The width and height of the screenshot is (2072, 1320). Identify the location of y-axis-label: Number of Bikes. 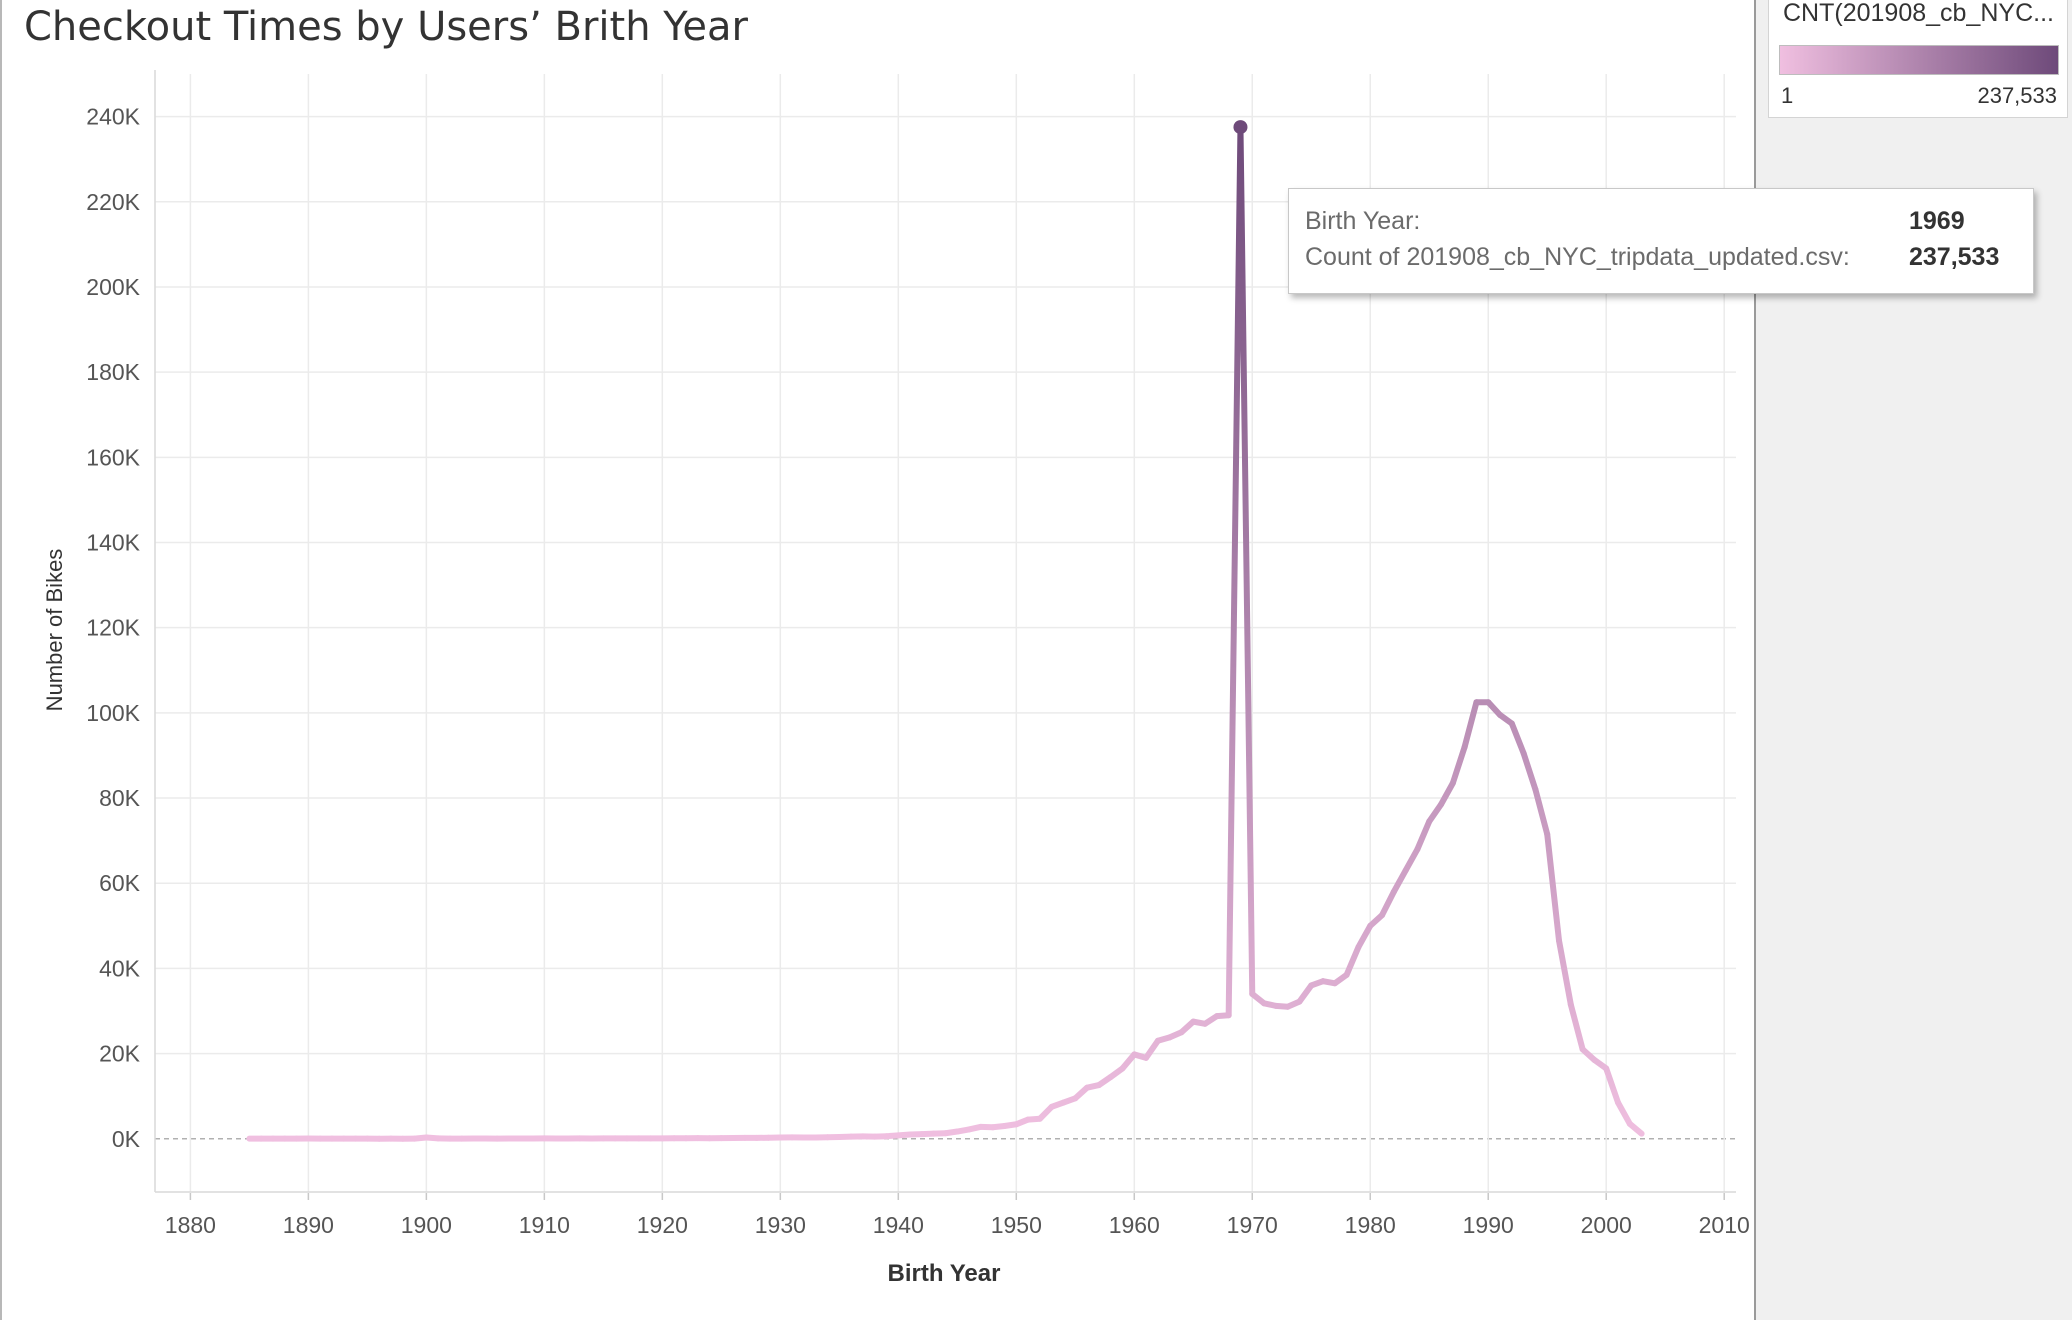
(54, 630).